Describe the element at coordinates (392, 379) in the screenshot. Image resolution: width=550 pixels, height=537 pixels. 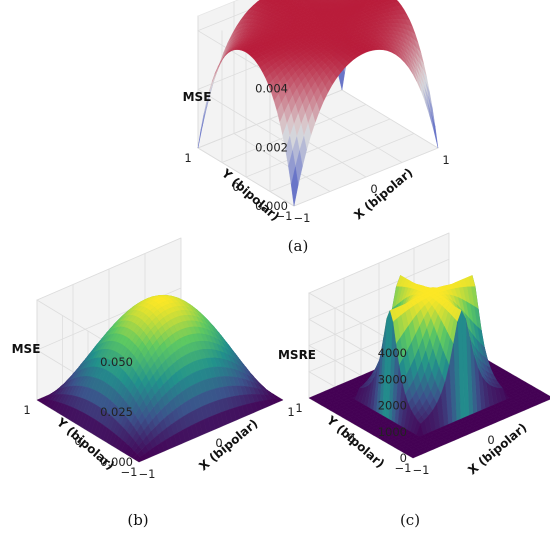
I see `z-tick-label: 3000` at that location.